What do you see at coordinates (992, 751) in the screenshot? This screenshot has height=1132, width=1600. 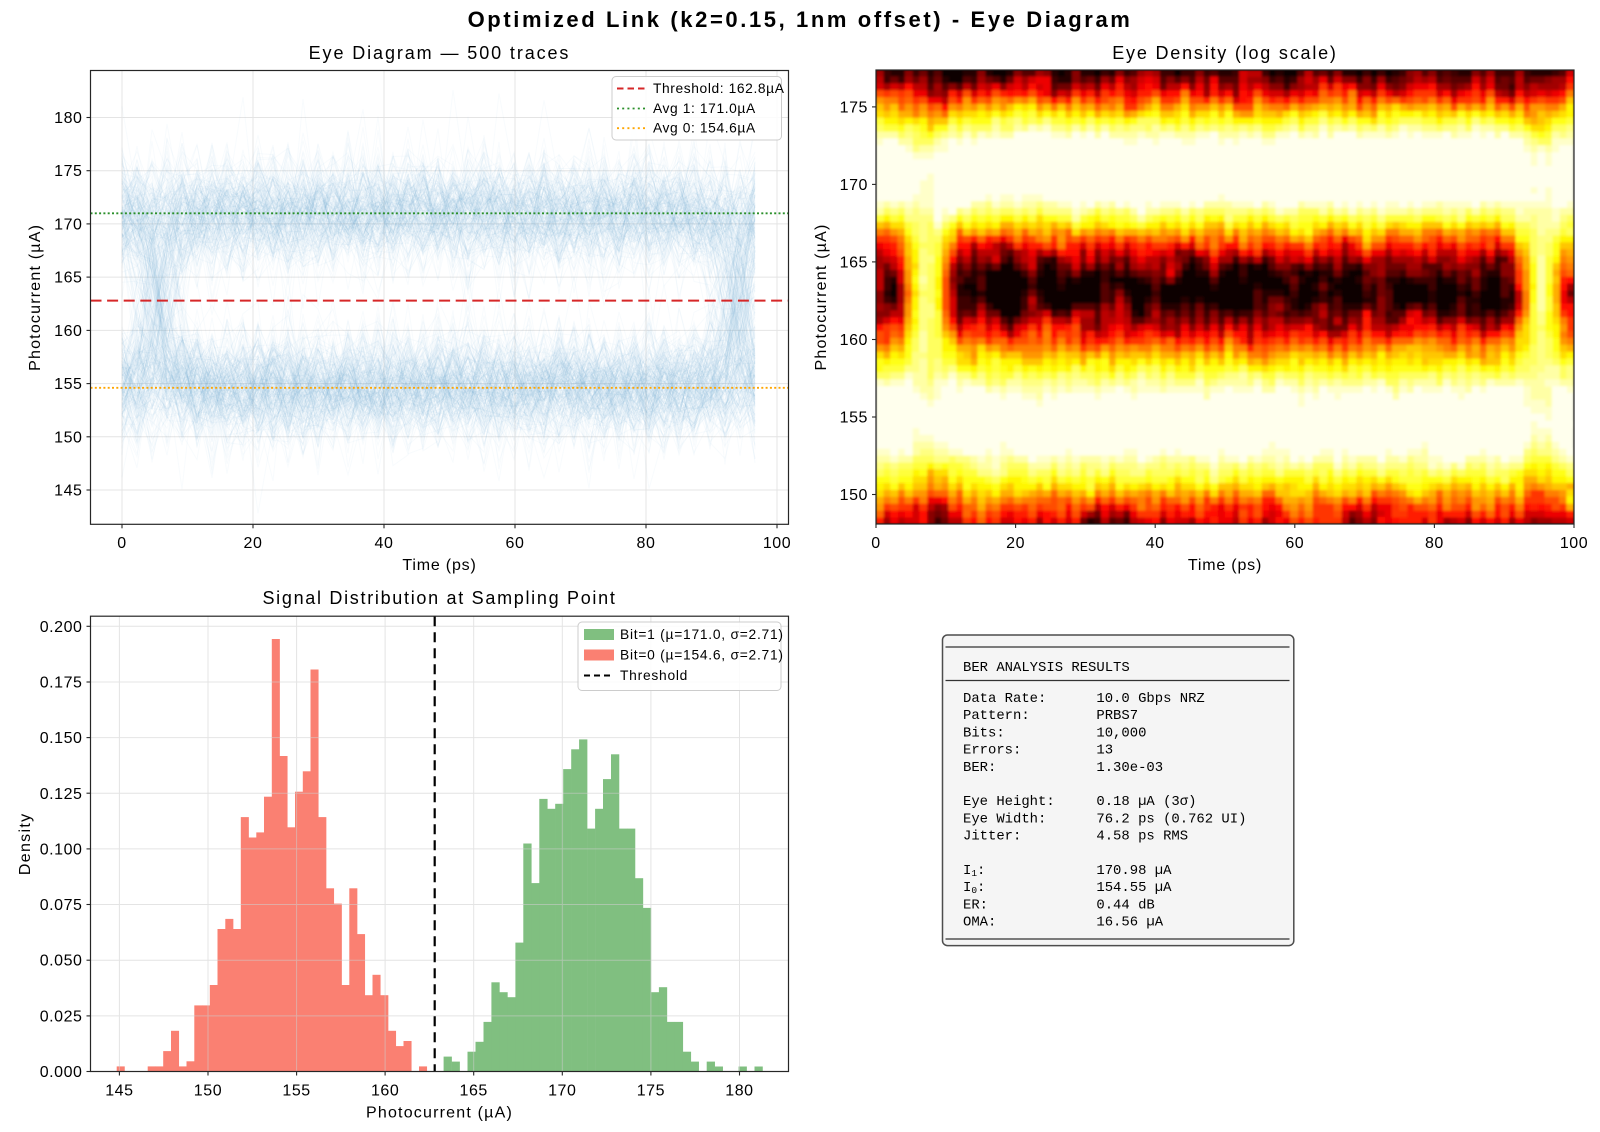 I see `svg-text: Errors:` at bounding box center [992, 751].